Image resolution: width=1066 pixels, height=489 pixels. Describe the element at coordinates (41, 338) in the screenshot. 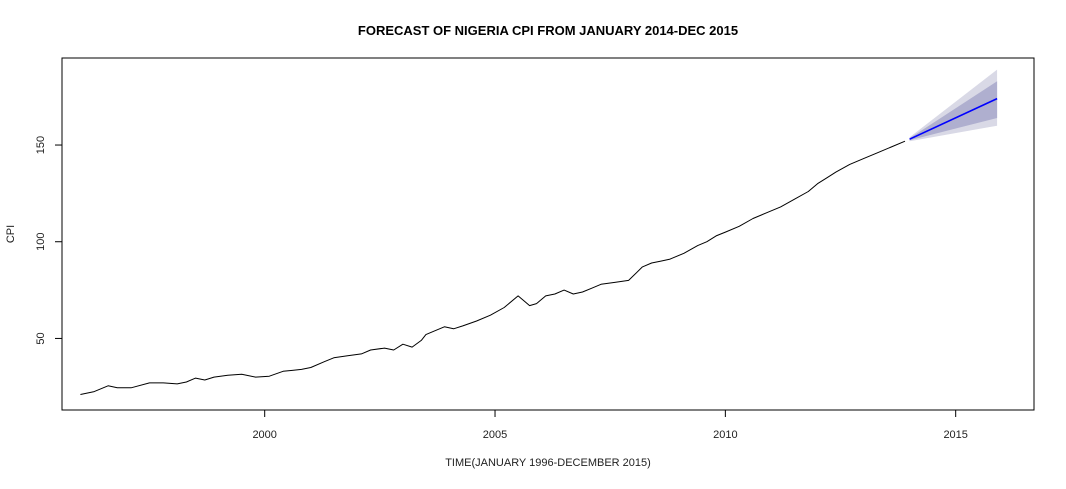

I see `y-tick-label: 50` at that location.